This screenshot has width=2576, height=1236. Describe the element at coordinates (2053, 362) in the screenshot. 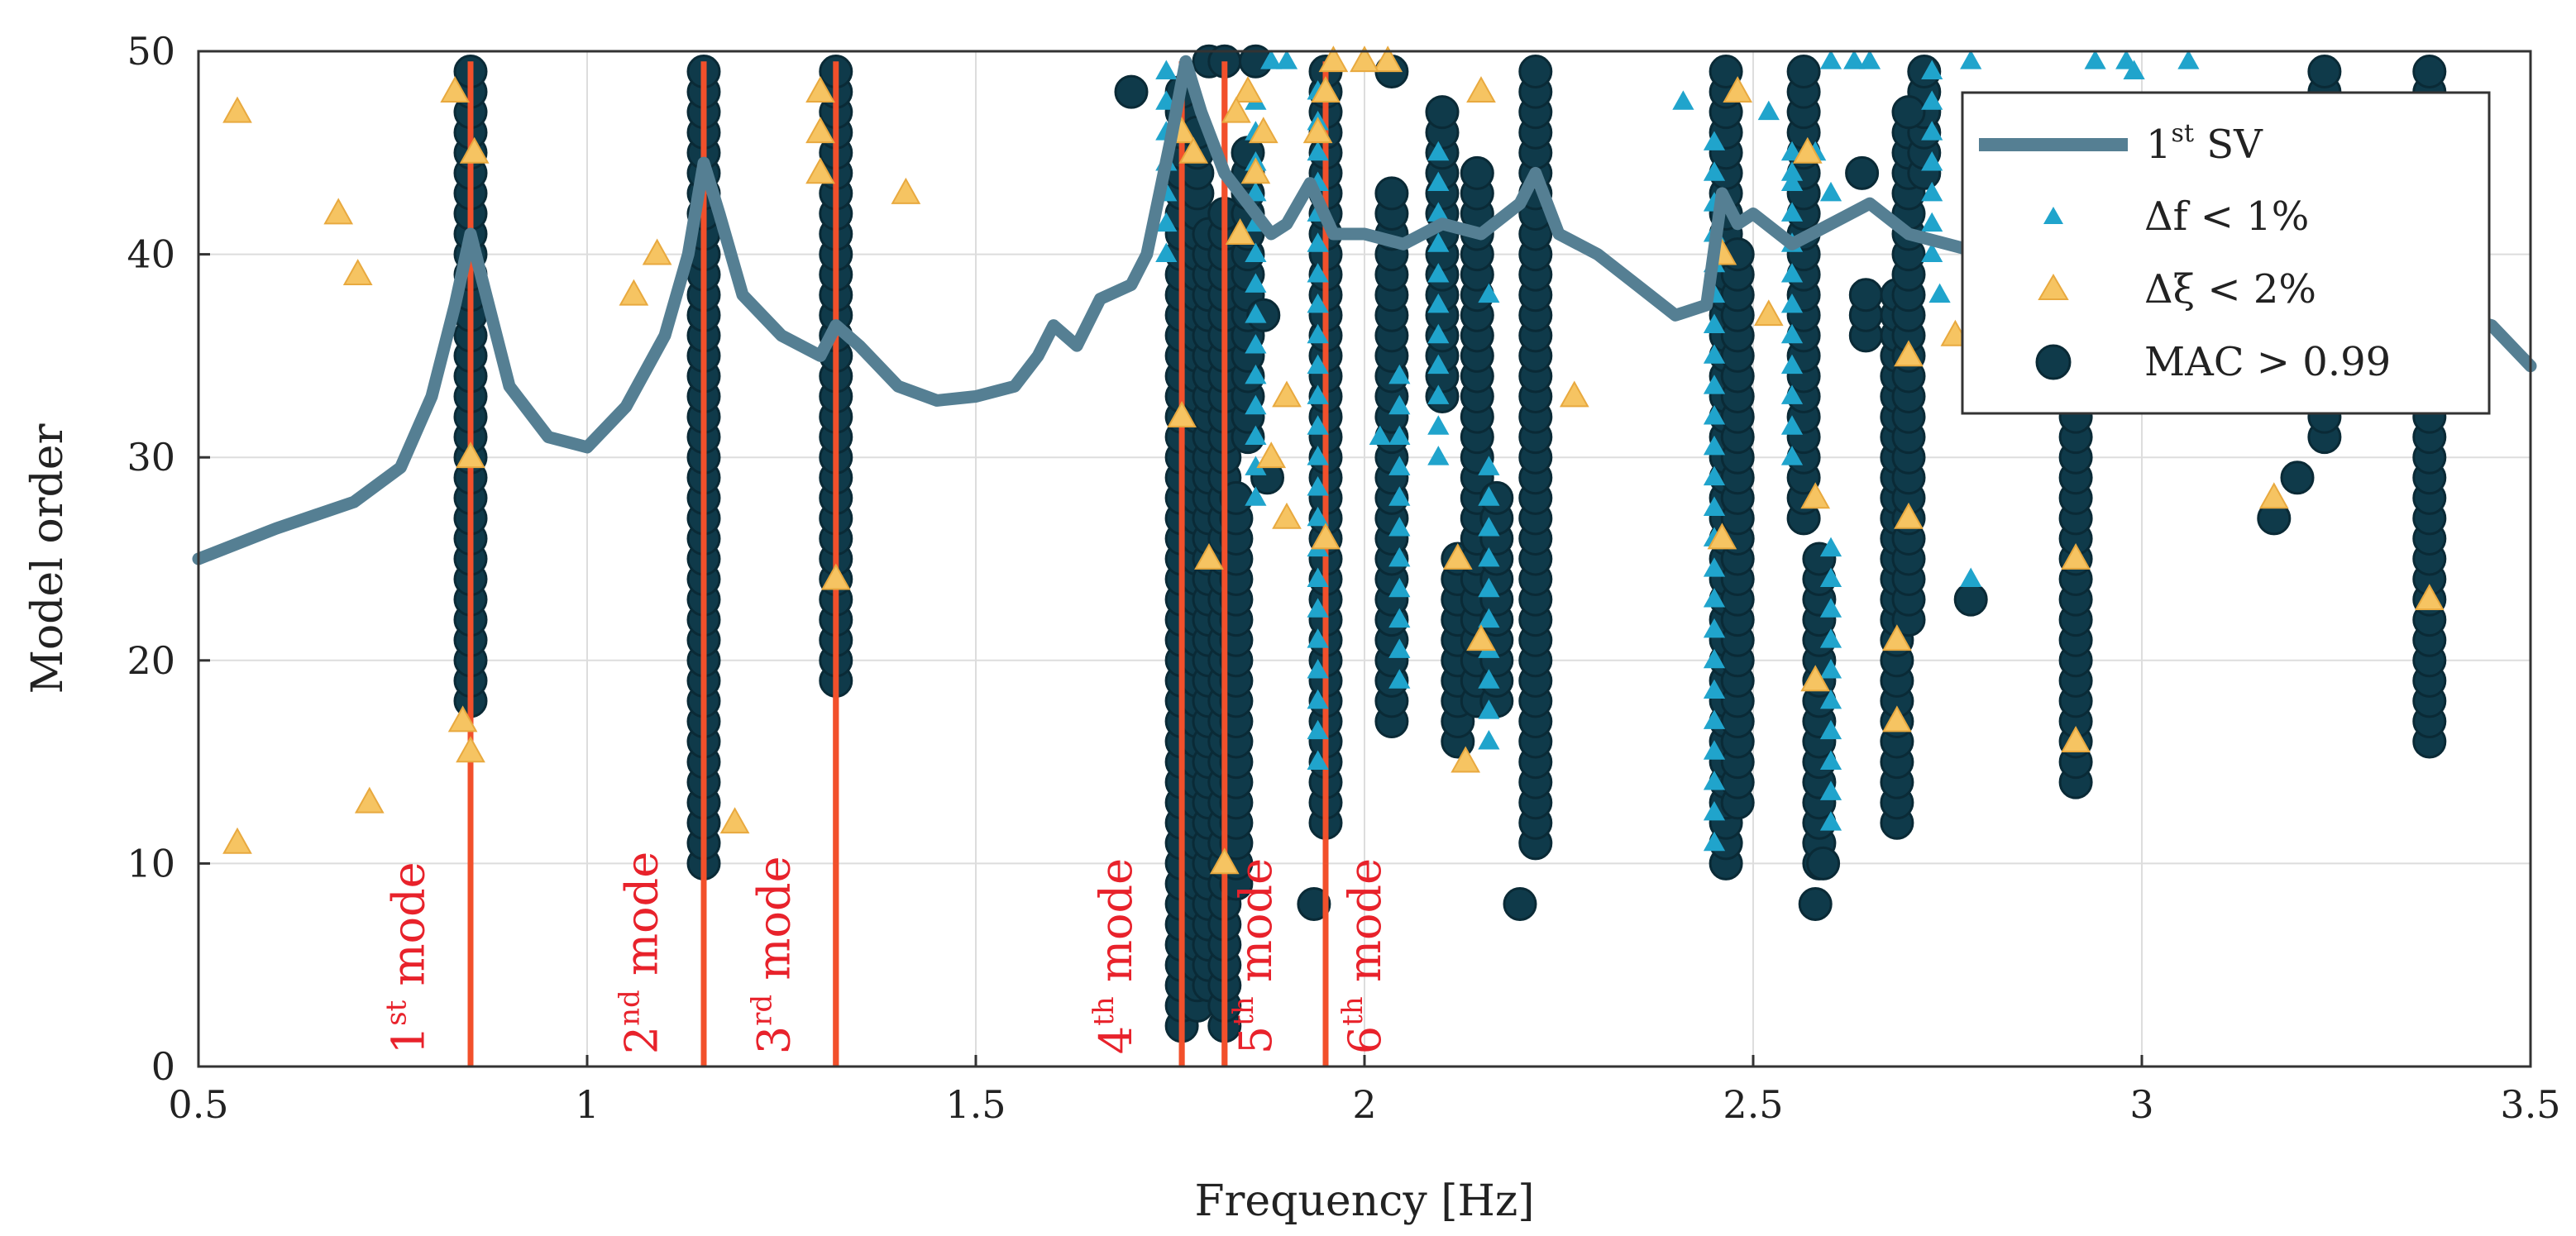

I see `legend-mac-swatch` at that location.